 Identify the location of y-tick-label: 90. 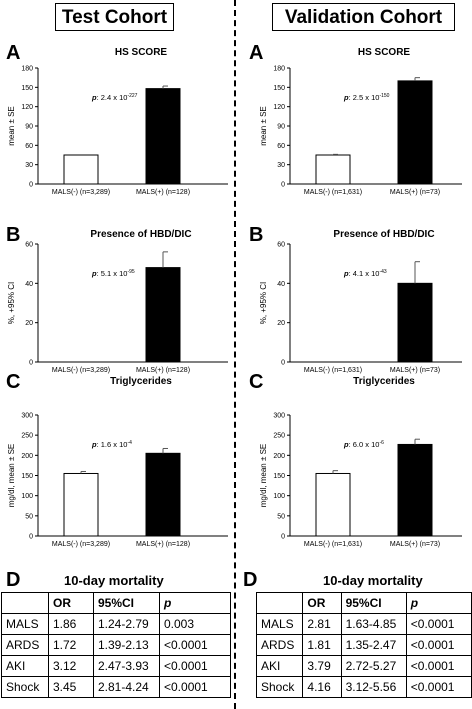
(281, 127).